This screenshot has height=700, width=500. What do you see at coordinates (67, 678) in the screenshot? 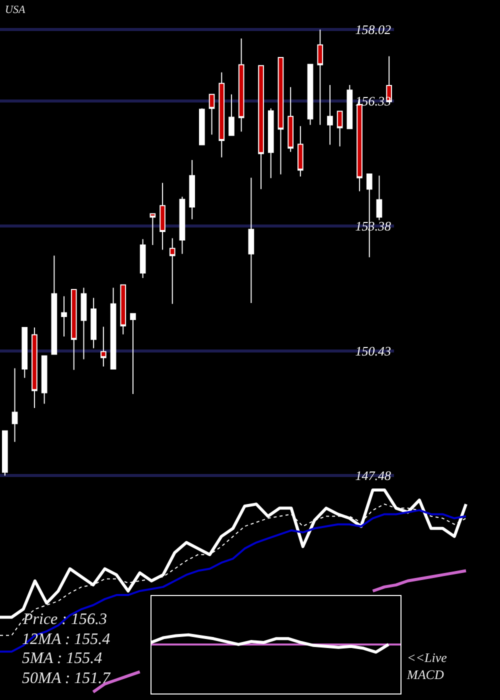
I see `annotation: 50MA : 151.7` at bounding box center [67, 678].